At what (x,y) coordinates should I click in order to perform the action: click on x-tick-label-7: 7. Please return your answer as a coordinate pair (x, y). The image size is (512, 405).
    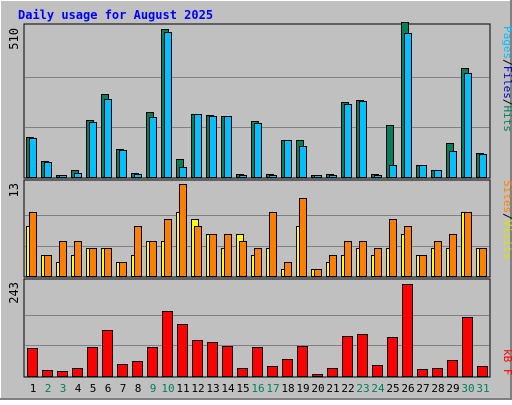
    Looking at the image, I should click on (123, 388).